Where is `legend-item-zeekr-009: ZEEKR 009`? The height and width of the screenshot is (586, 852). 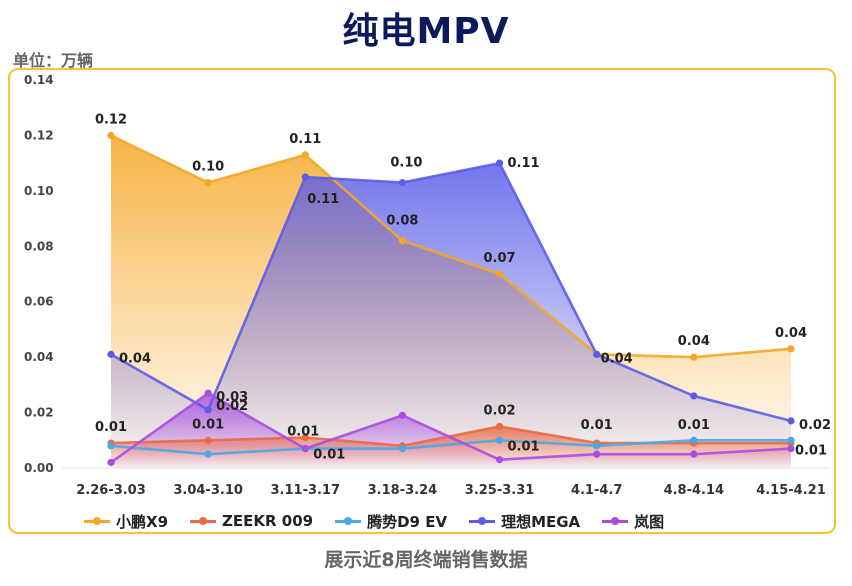 legend-item-zeekr-009: ZEEKR 009 is located at coordinates (251, 521).